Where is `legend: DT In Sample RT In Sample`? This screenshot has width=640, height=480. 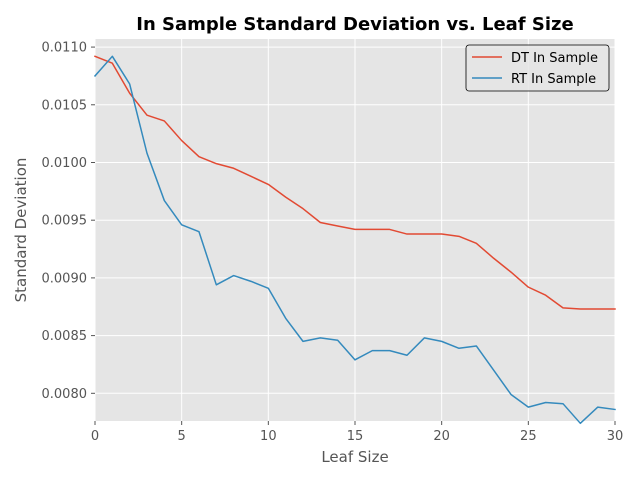 legend: DT In Sample RT In Sample is located at coordinates (537, 68).